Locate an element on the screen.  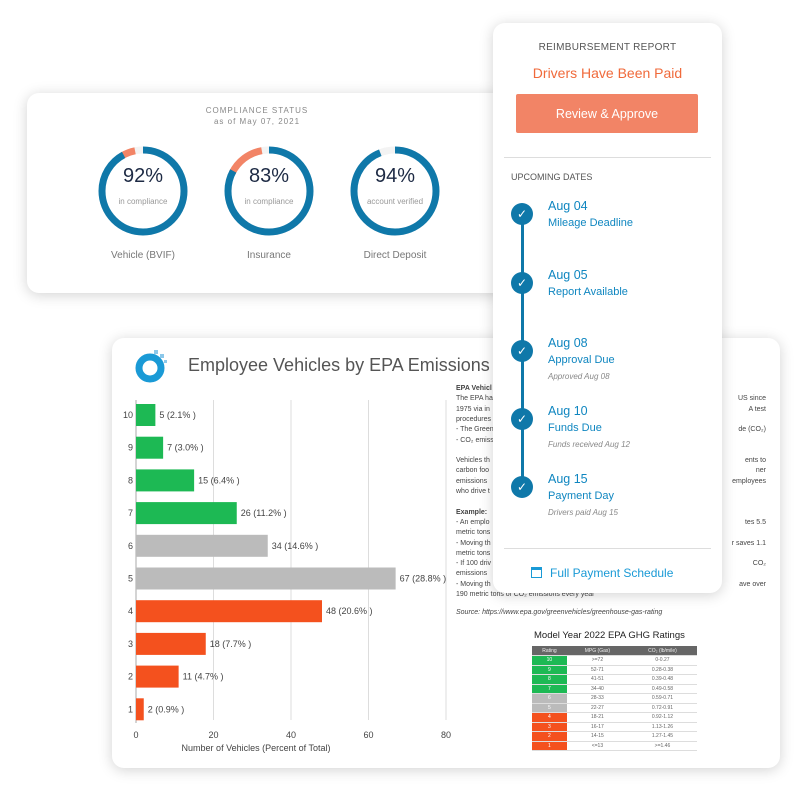
epa-text-line: - The Green is located at coordinates (475, 430).